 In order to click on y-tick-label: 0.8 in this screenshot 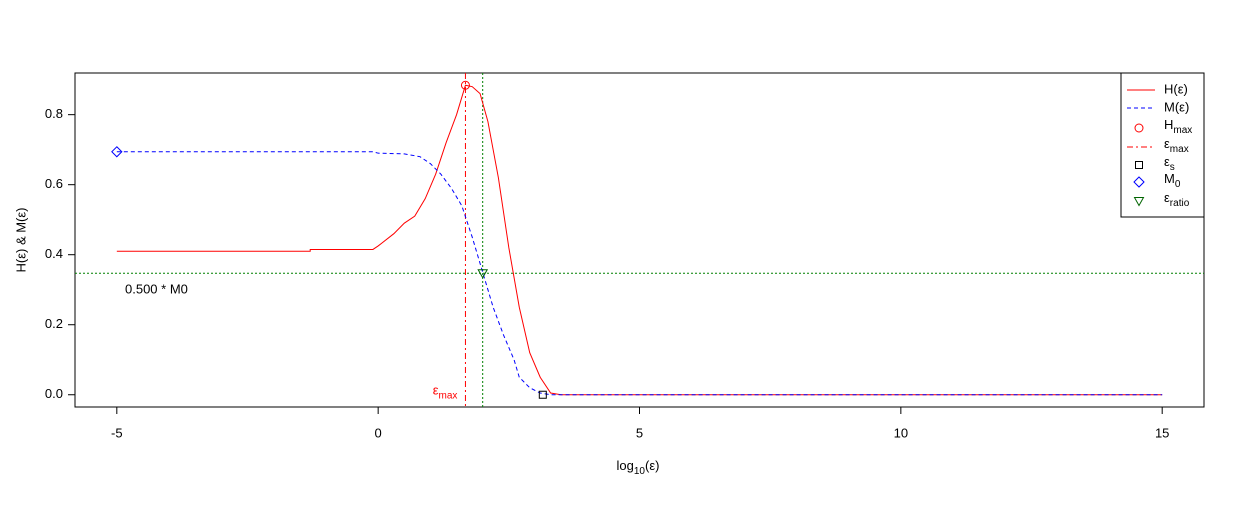, I will do `click(54, 113)`.